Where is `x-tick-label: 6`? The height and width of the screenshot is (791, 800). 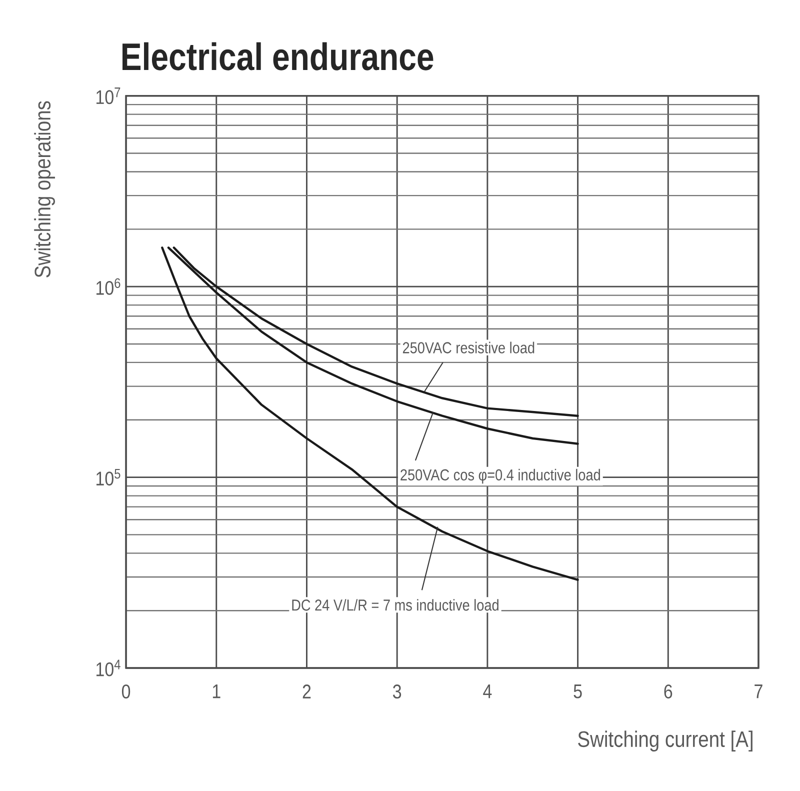
x-tick-label: 6 is located at coordinates (668, 691).